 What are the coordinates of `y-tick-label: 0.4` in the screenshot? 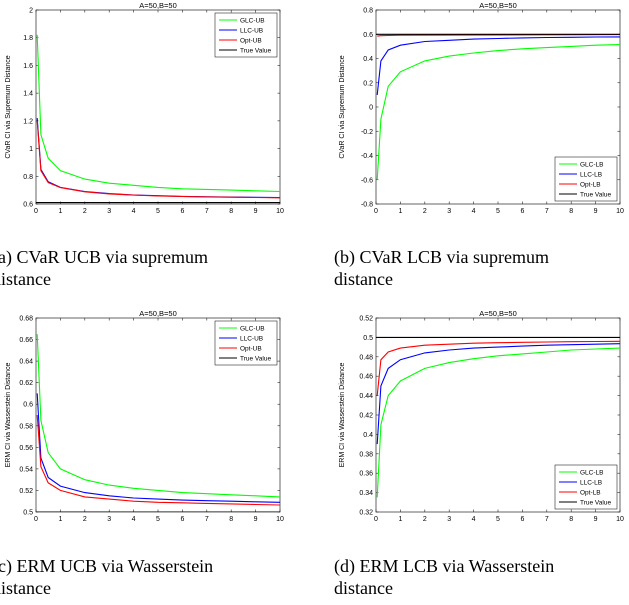 It's located at (368, 59).